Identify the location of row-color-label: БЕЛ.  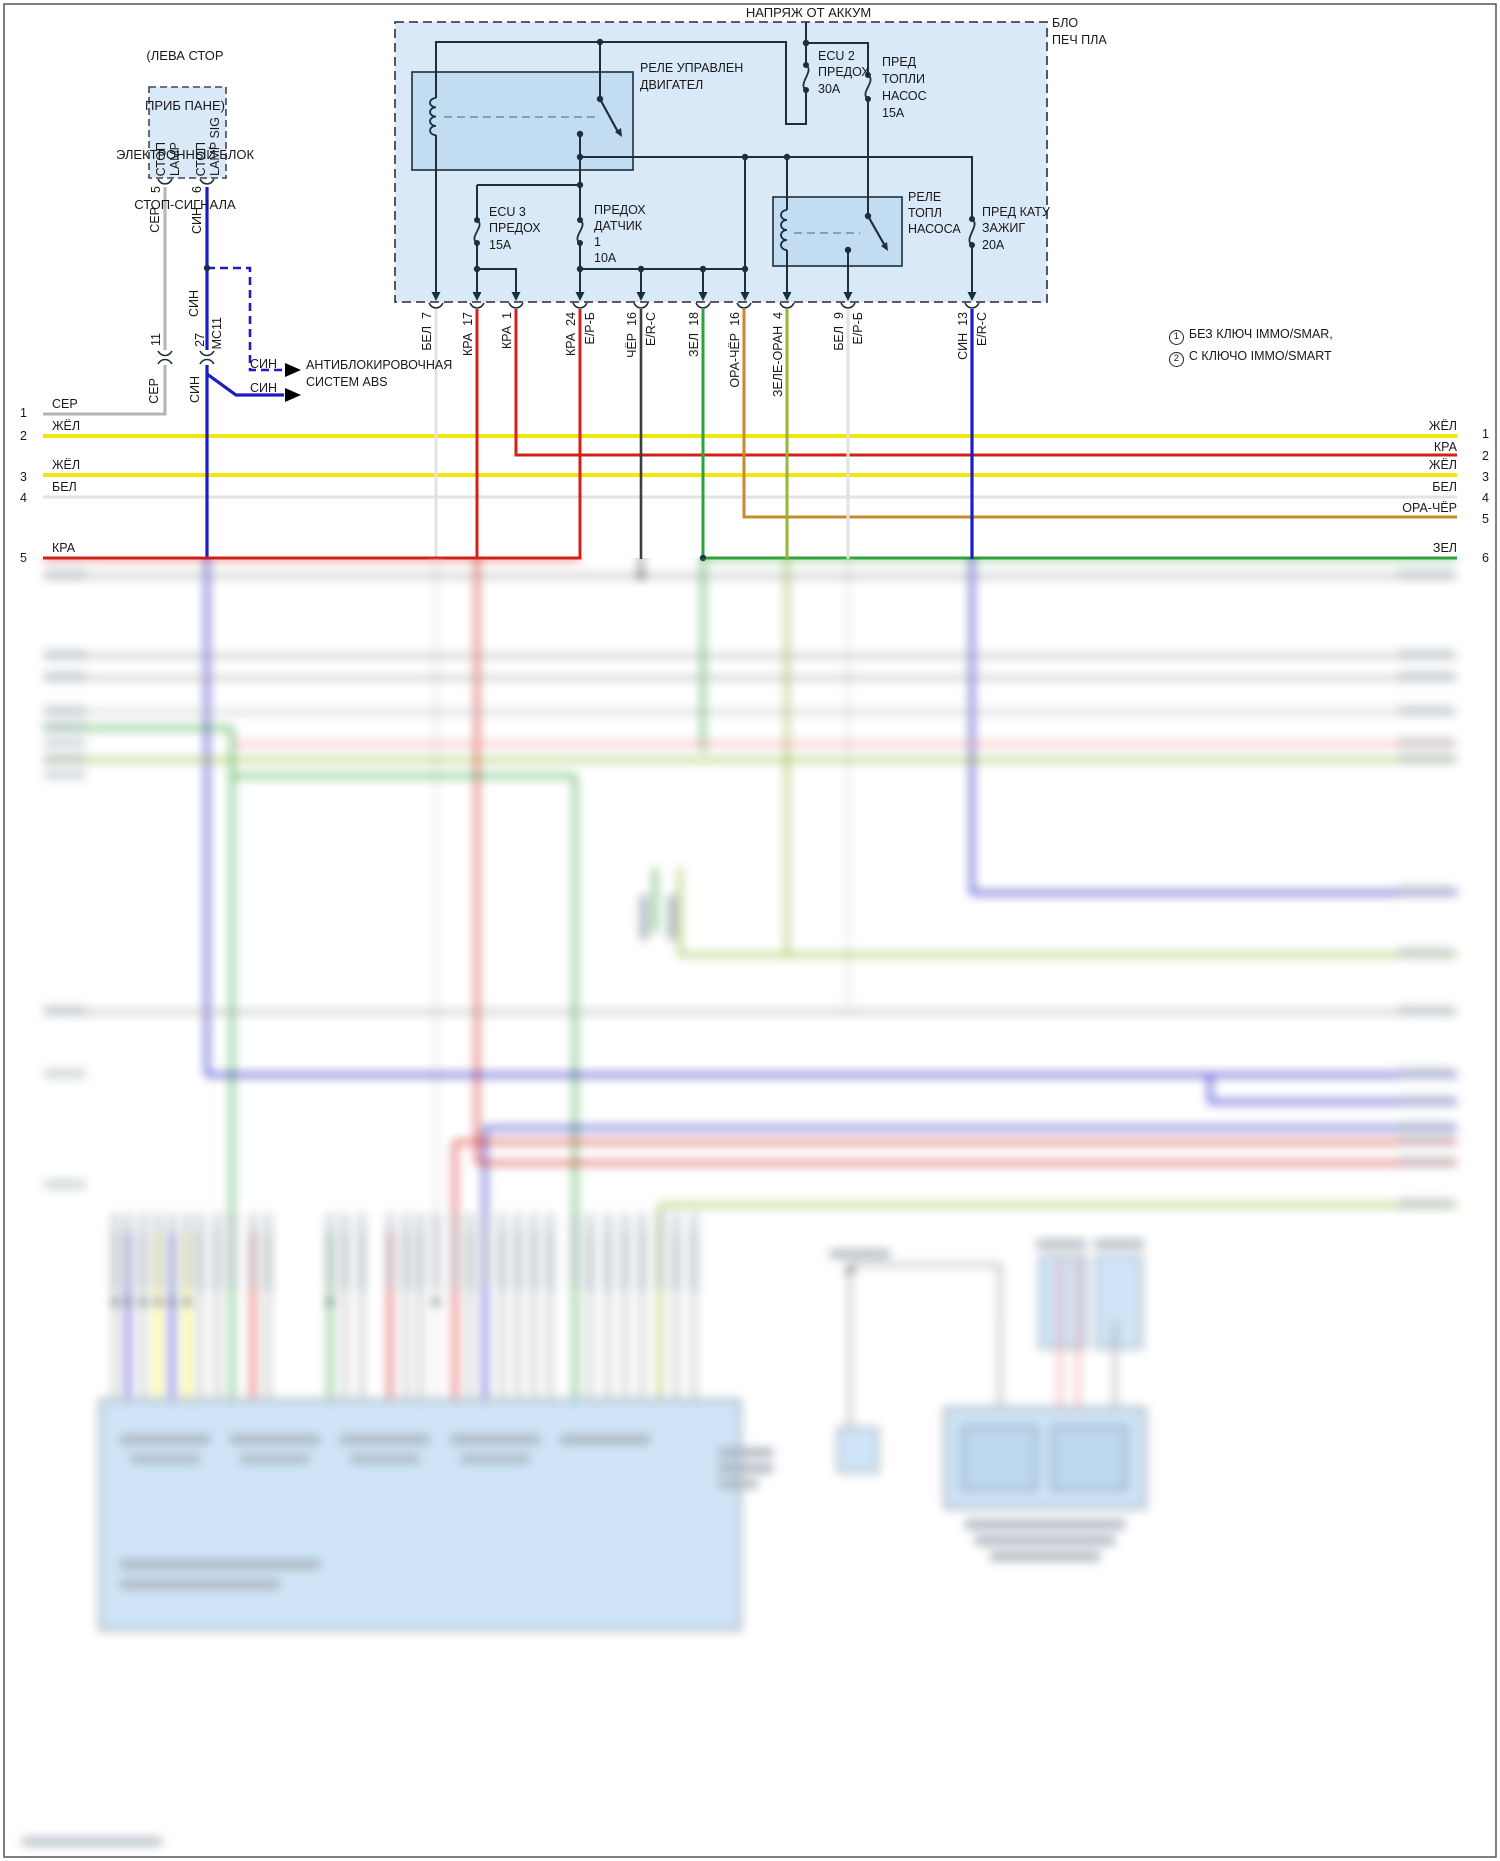
(1444, 487).